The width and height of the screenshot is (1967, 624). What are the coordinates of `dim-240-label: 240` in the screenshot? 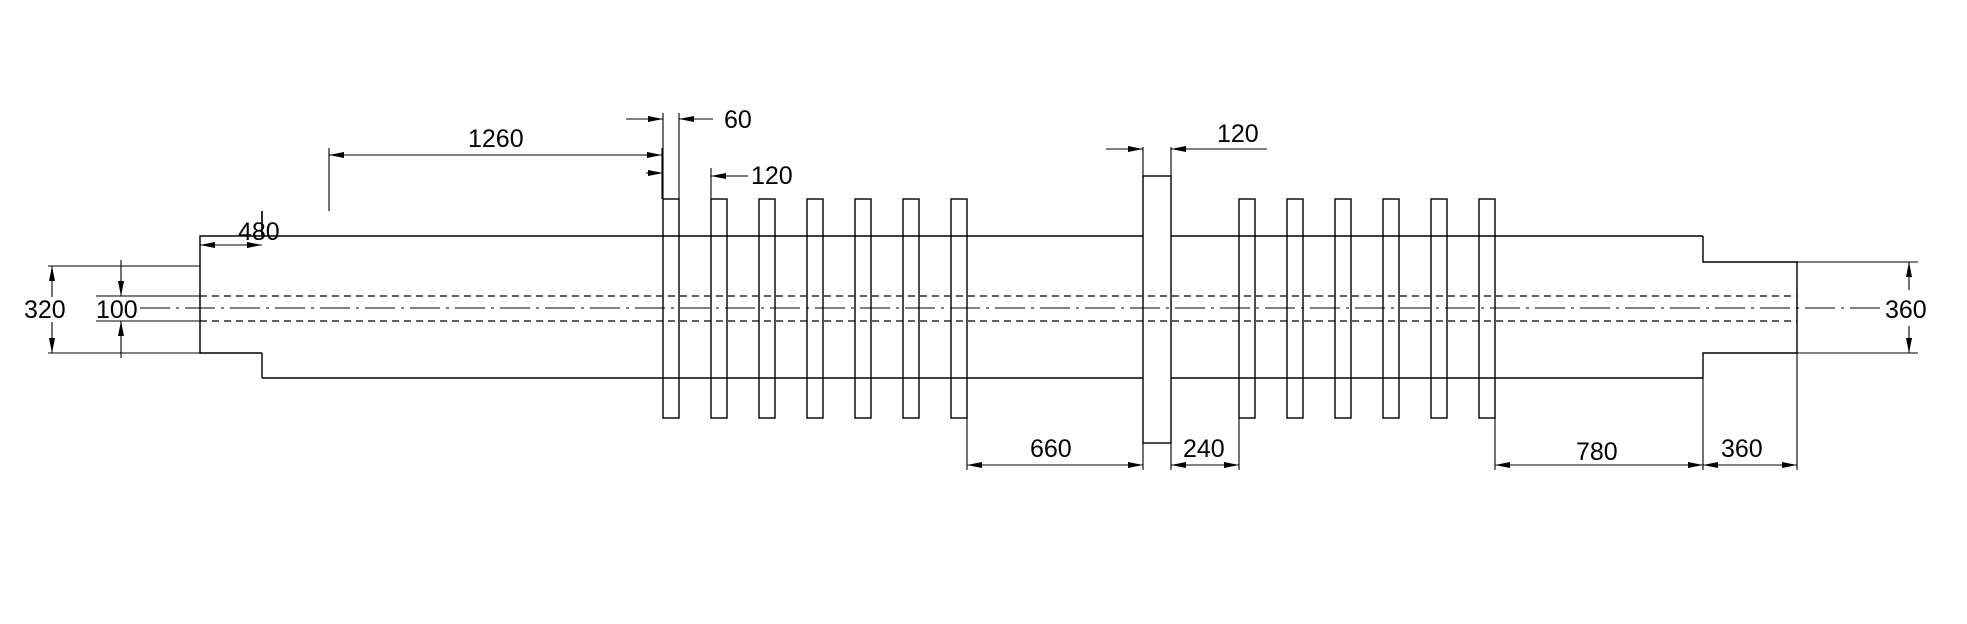 It's located at (1204, 449).